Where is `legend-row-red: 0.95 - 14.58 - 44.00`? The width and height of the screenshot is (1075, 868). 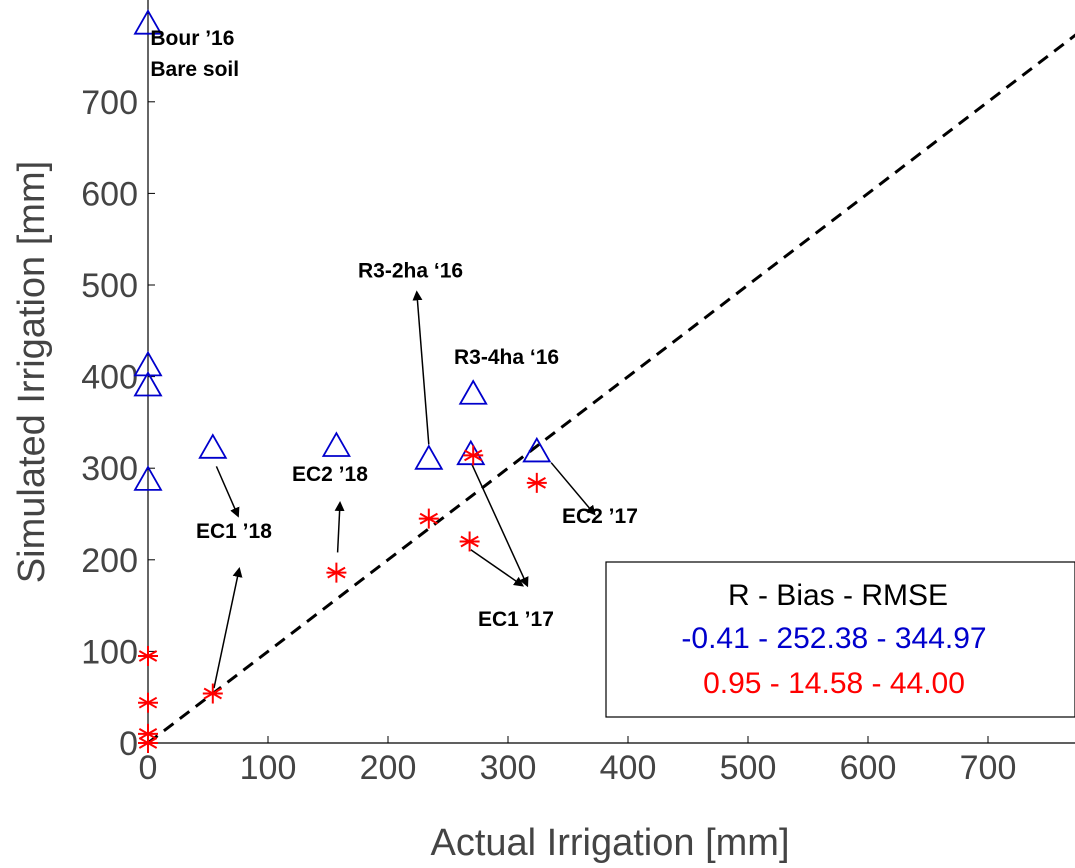
legend-row-red: 0.95 - 14.58 - 44.00 is located at coordinates (834, 683).